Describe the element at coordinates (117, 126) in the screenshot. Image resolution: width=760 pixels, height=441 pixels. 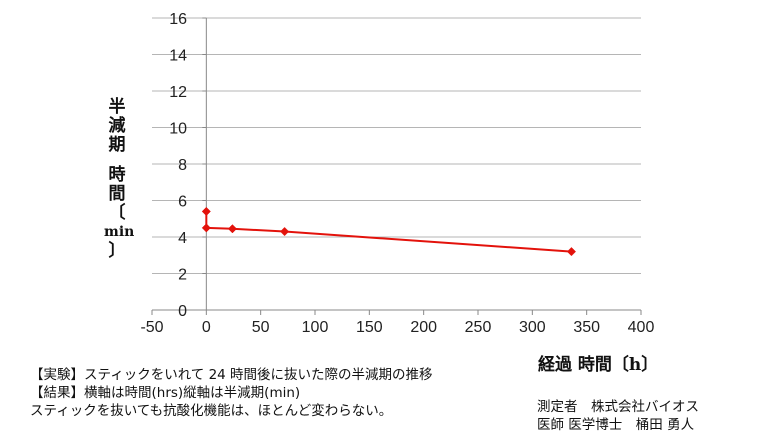
I see `y-axis-label-char: 減` at that location.